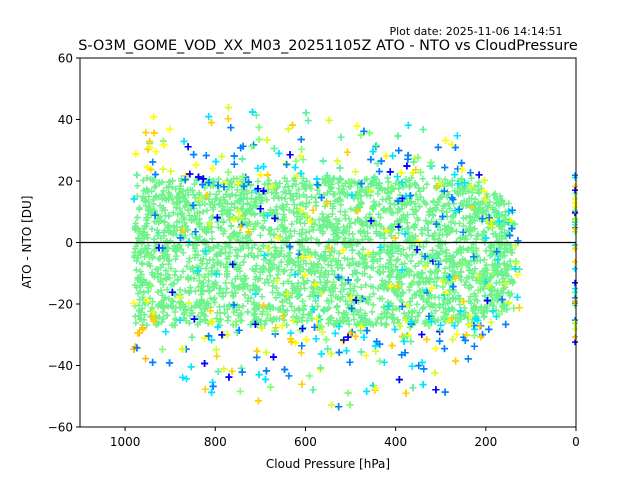 Image resolution: width=640 pixels, height=480 pixels. Describe the element at coordinates (125, 442) in the screenshot. I see `x-tick-label: 1000` at that location.